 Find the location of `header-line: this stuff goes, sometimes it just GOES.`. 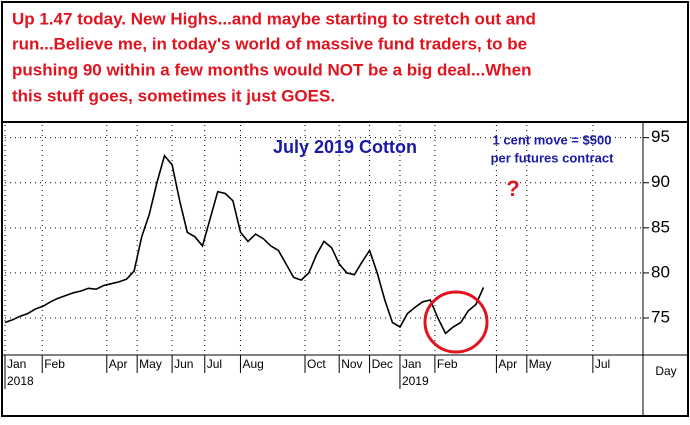

header-line: this stuff goes, sometimes it just GOES. is located at coordinates (173, 95).